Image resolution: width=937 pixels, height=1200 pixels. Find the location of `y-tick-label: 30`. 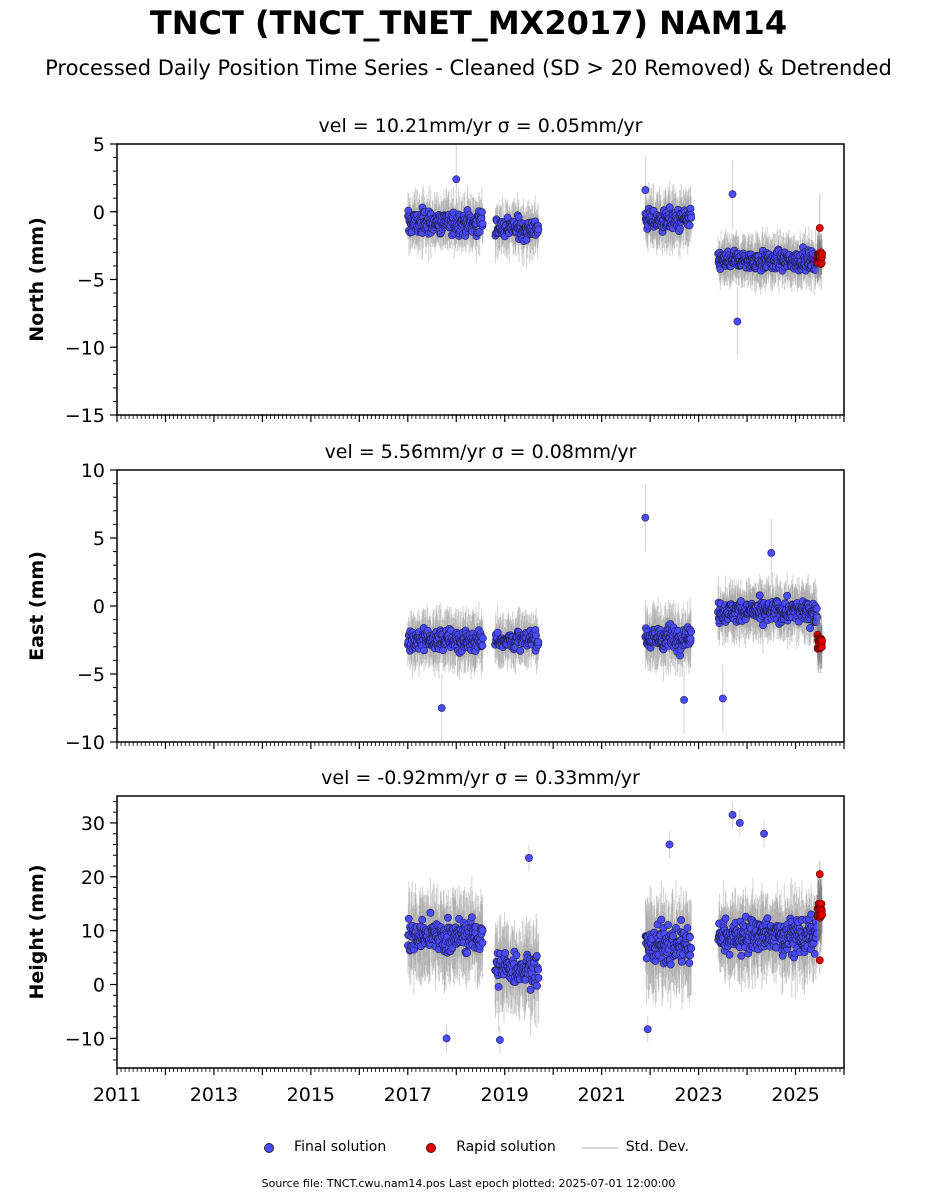

y-tick-label: 30 is located at coordinates (93, 824).